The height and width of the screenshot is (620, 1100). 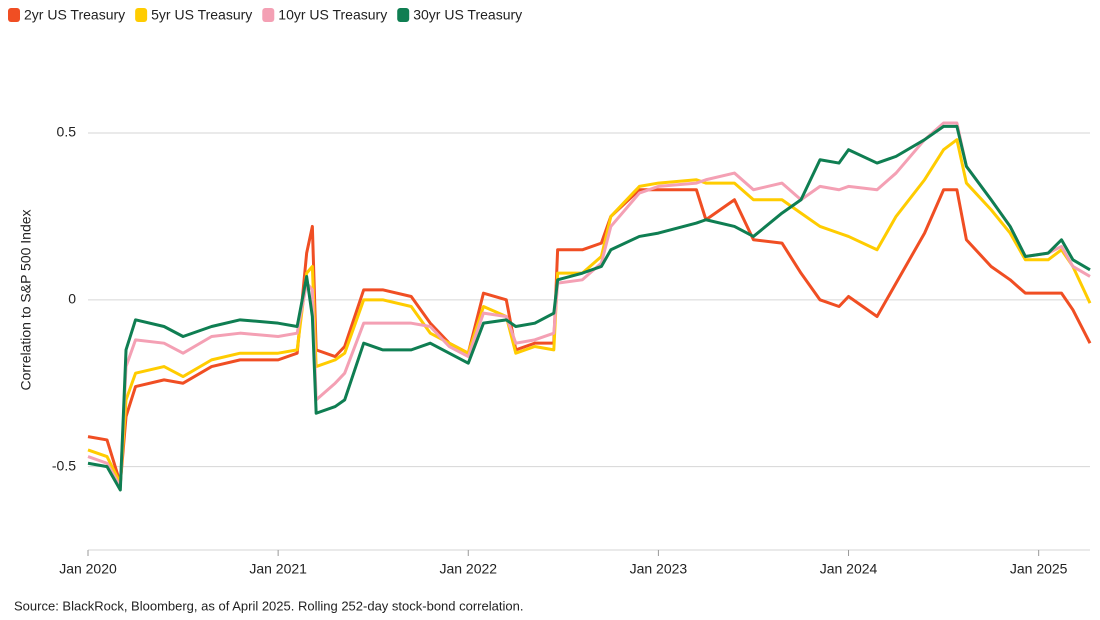 What do you see at coordinates (467, 15) in the screenshot?
I see `legend-label: 30yr US Treasury` at bounding box center [467, 15].